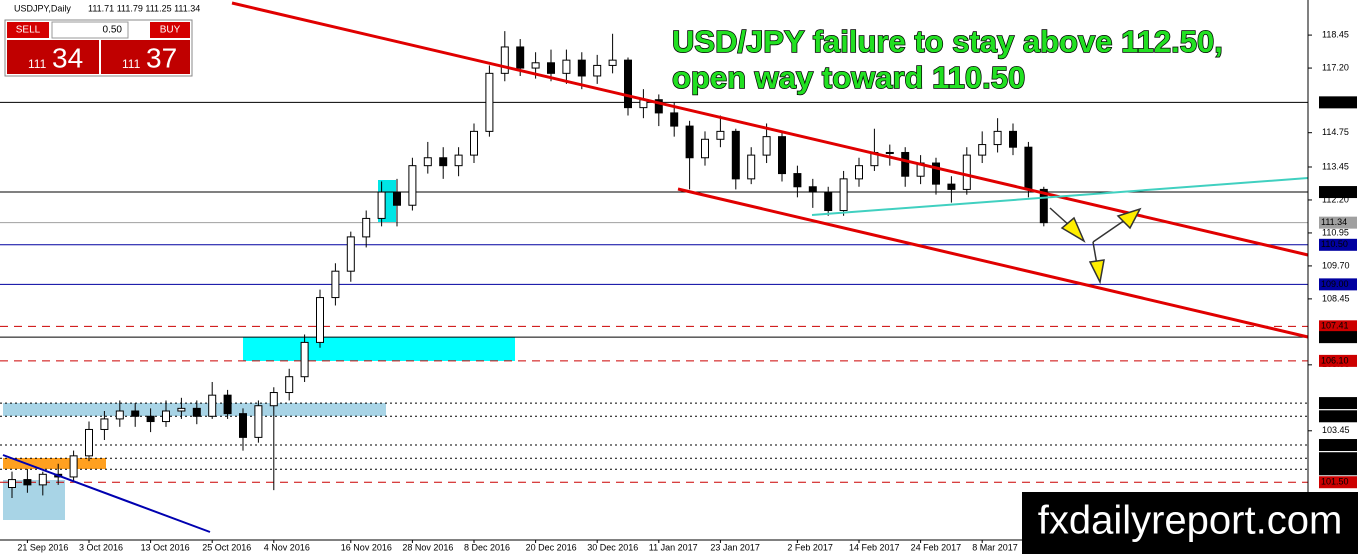  What do you see at coordinates (1334, 244) in the screenshot?
I see `level-label: 110.50` at bounding box center [1334, 244].